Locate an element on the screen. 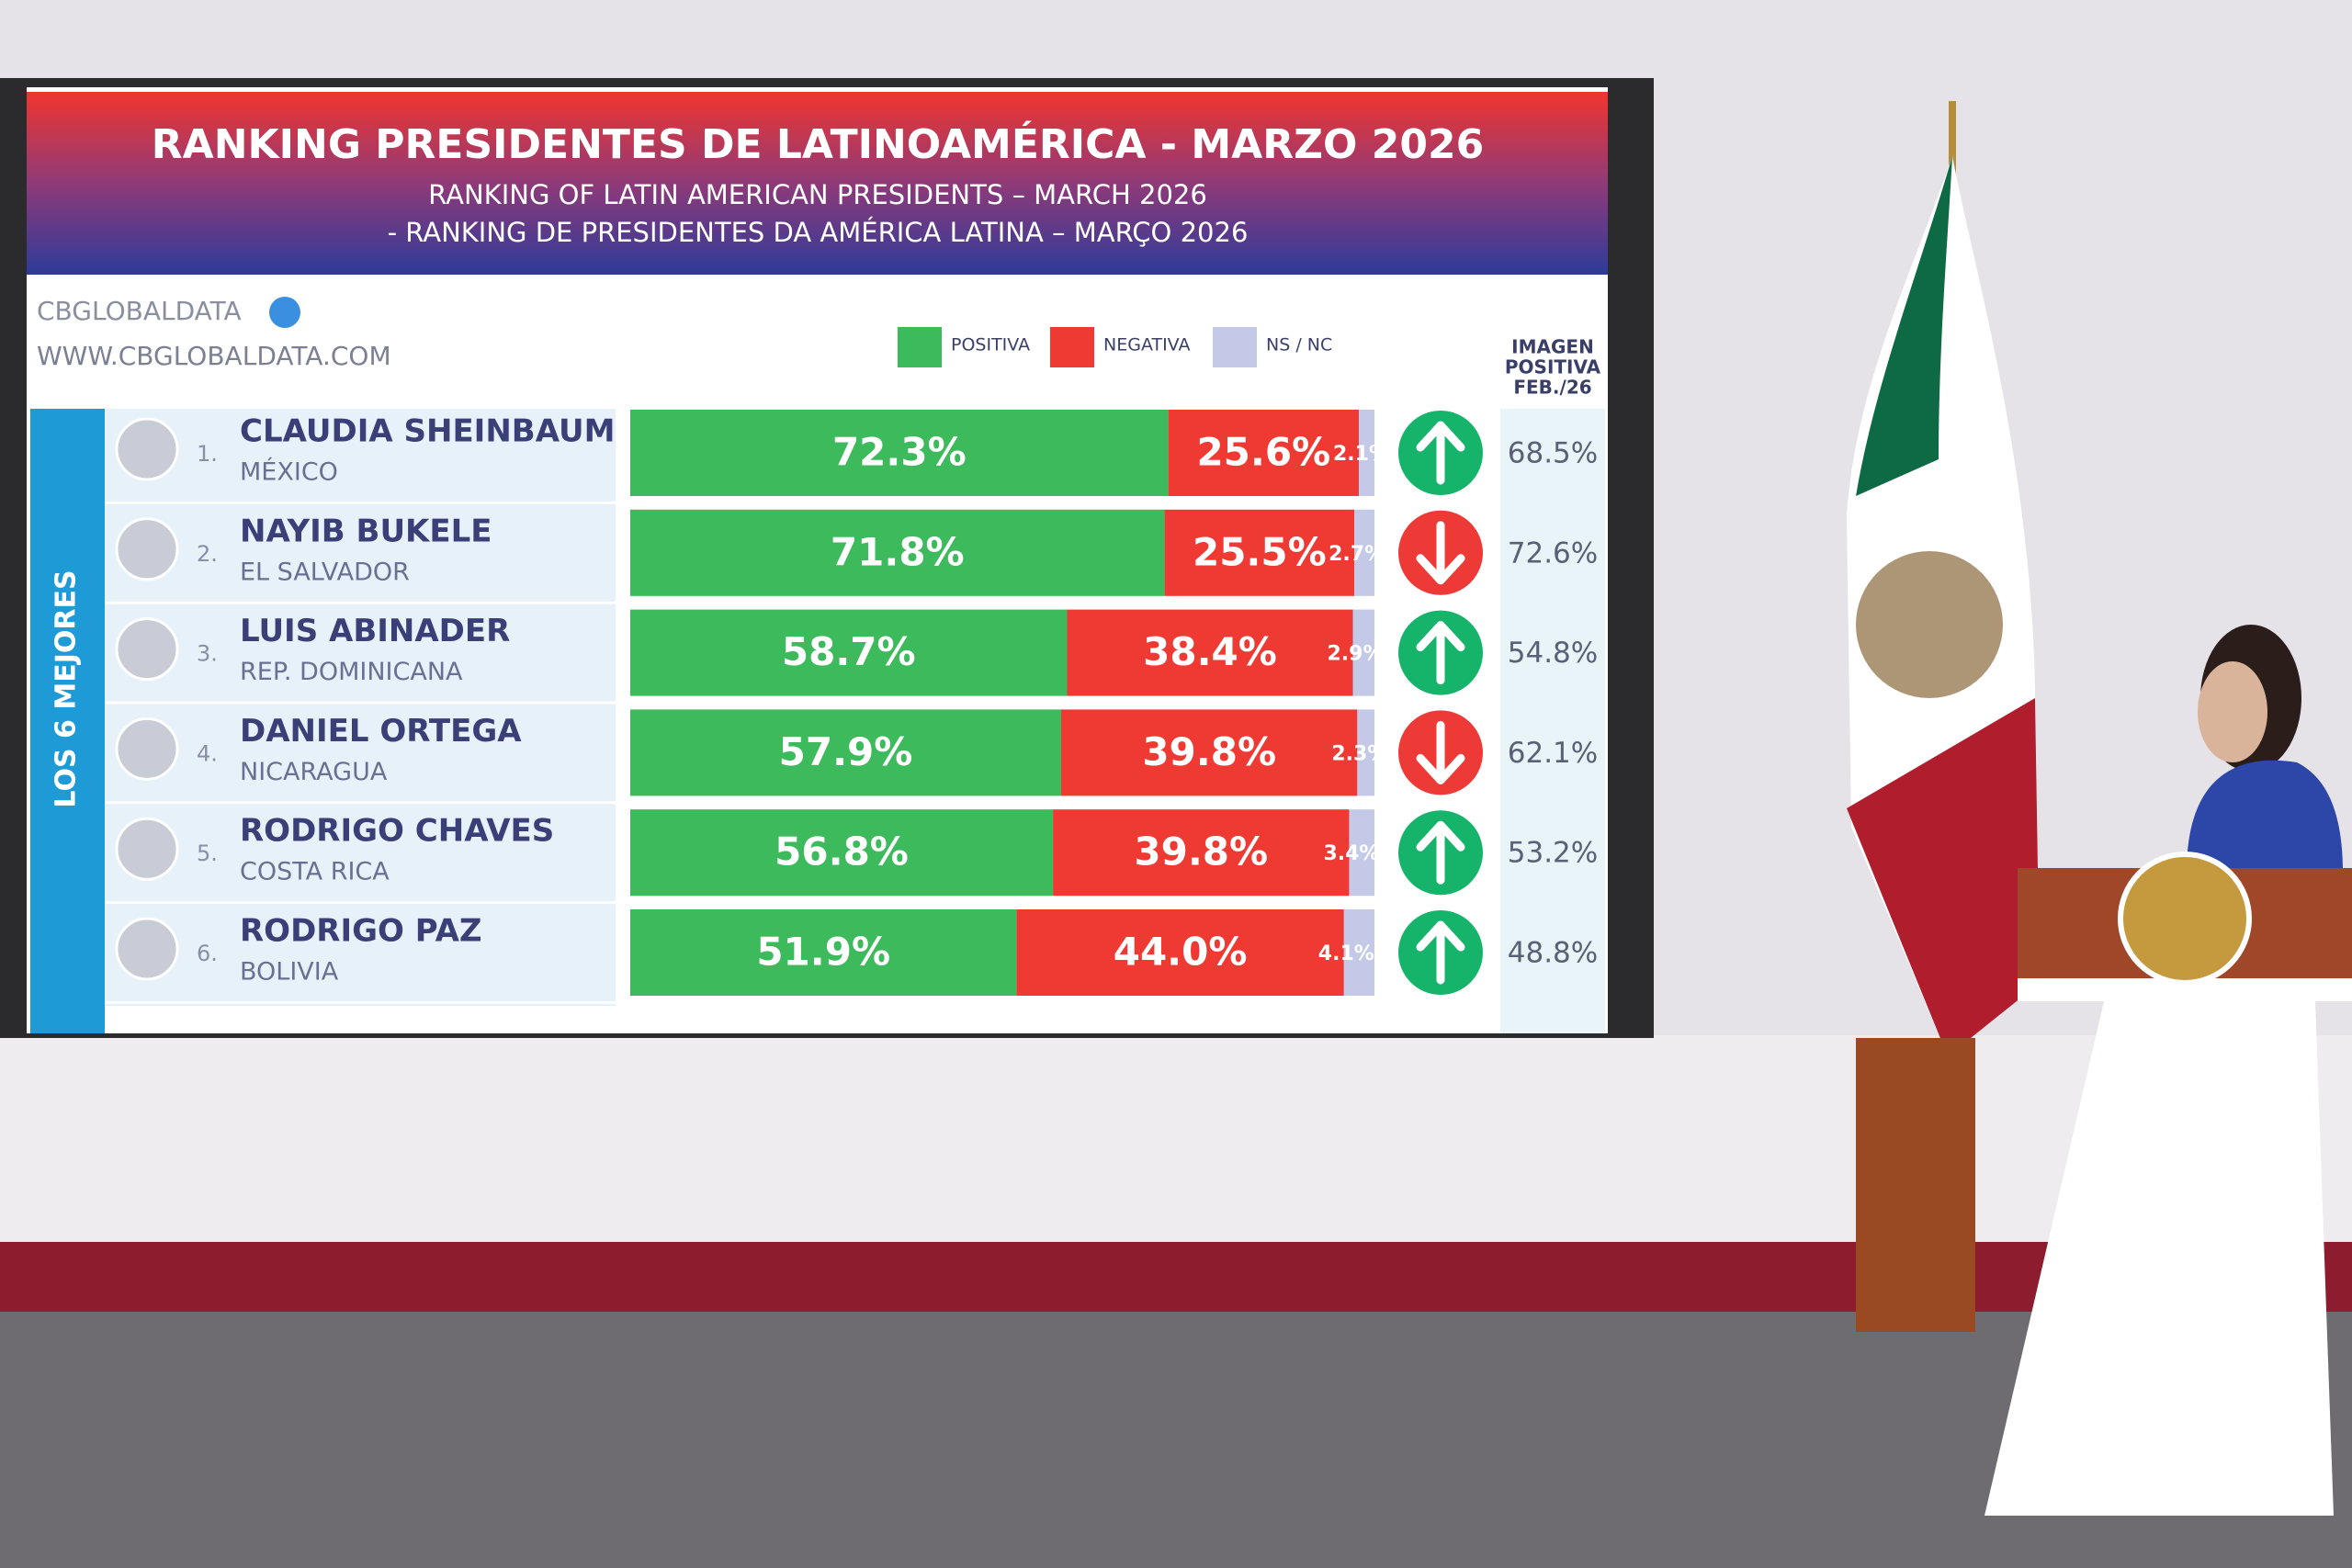 The image size is (2352, 1568). data-label: 44.0% is located at coordinates (1181, 952).